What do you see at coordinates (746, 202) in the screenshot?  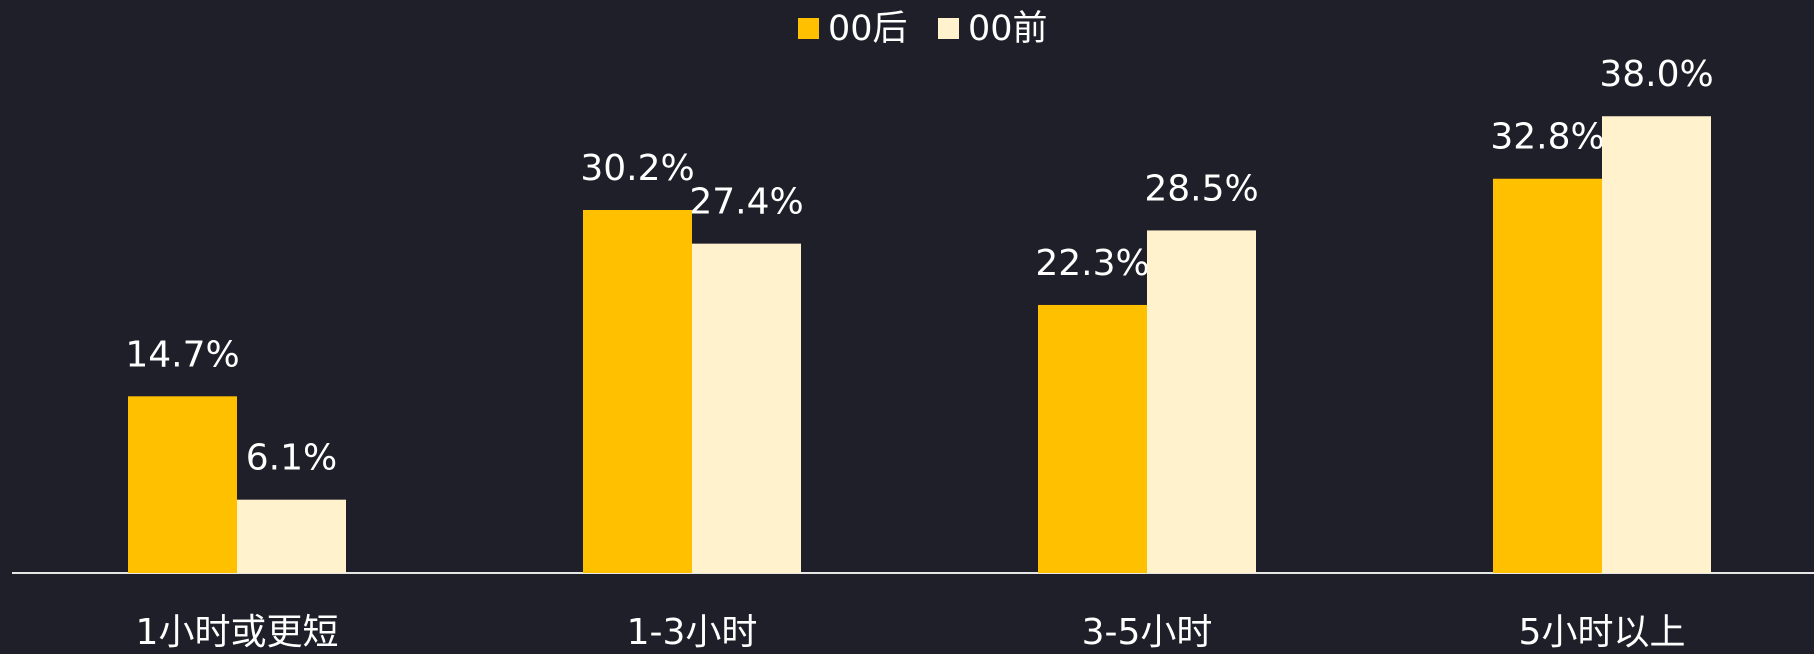 I see `value-label: 27.4%` at bounding box center [746, 202].